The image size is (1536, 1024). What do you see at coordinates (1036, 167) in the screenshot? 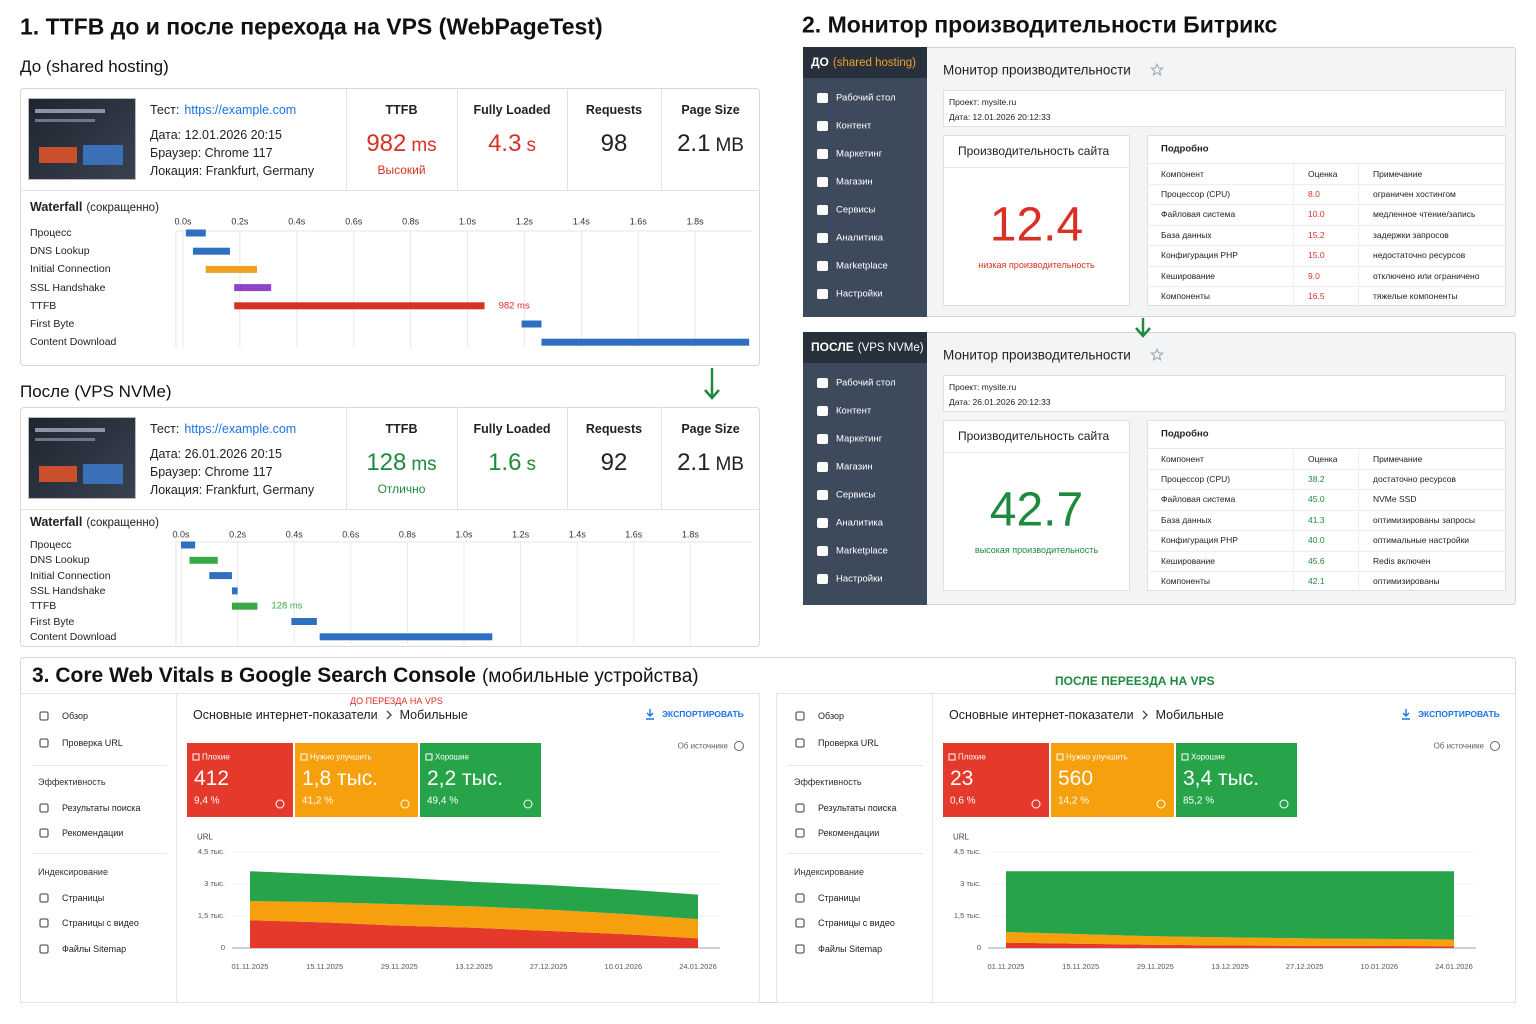
I see `score-card-divider` at bounding box center [1036, 167].